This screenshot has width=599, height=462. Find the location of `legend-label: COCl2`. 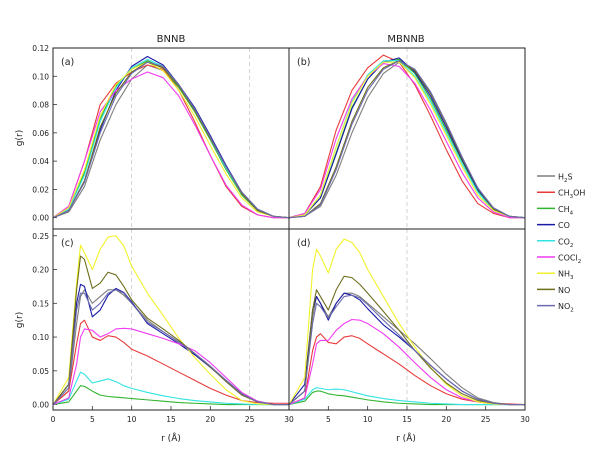

legend-label: COCl2 is located at coordinates (569, 260).